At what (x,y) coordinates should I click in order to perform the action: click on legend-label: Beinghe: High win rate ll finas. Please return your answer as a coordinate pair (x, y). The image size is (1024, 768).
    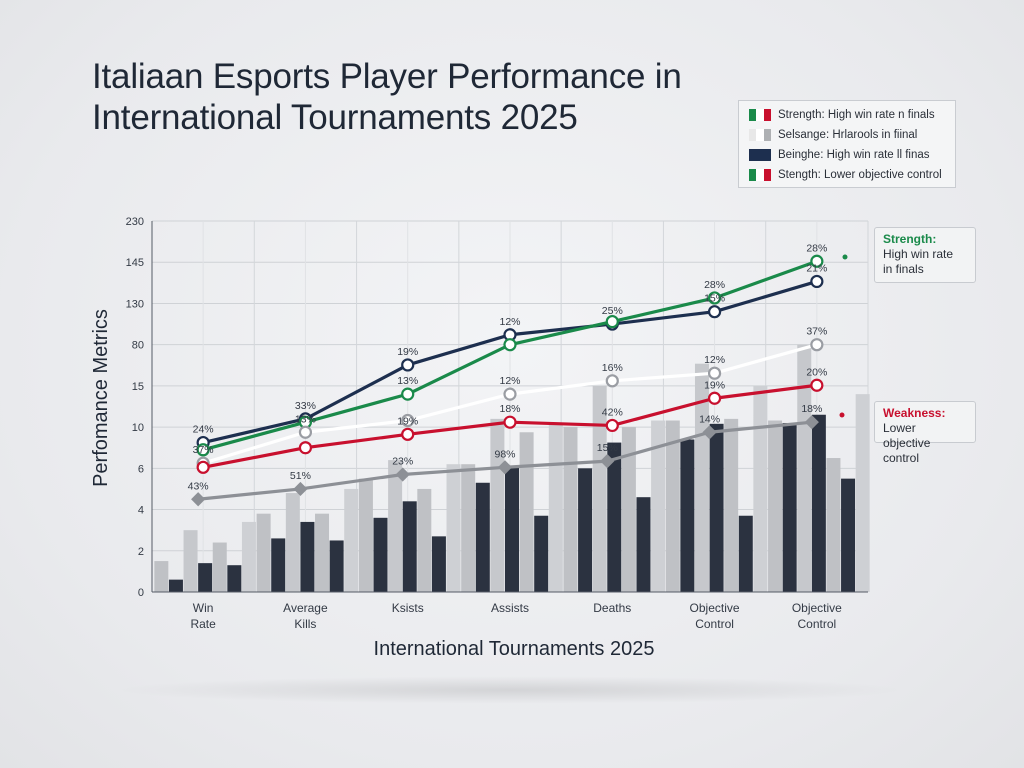
    Looking at the image, I should click on (854, 155).